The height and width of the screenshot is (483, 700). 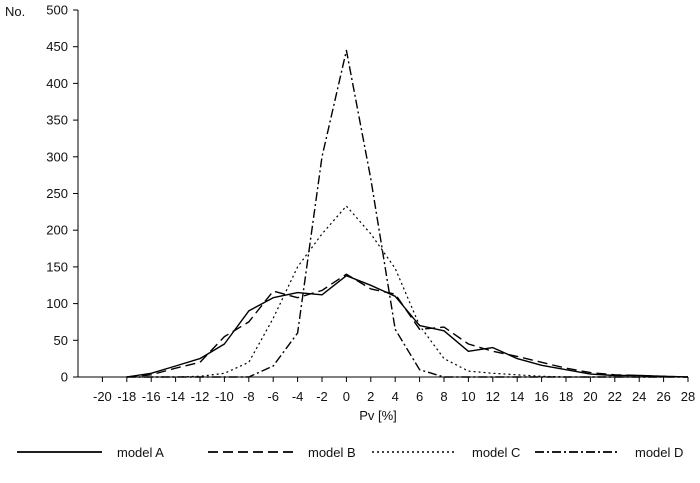 I want to click on y-tick-label: 300, so click(x=57, y=156).